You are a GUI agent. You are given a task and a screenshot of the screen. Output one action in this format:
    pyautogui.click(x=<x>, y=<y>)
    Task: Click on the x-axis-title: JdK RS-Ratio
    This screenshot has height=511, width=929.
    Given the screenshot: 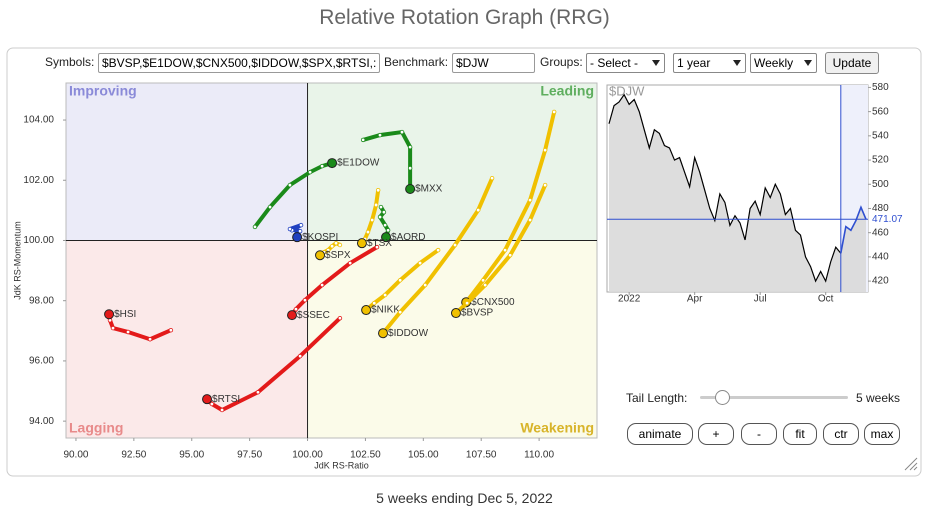 What is the action you would take?
    pyautogui.click(x=341, y=465)
    